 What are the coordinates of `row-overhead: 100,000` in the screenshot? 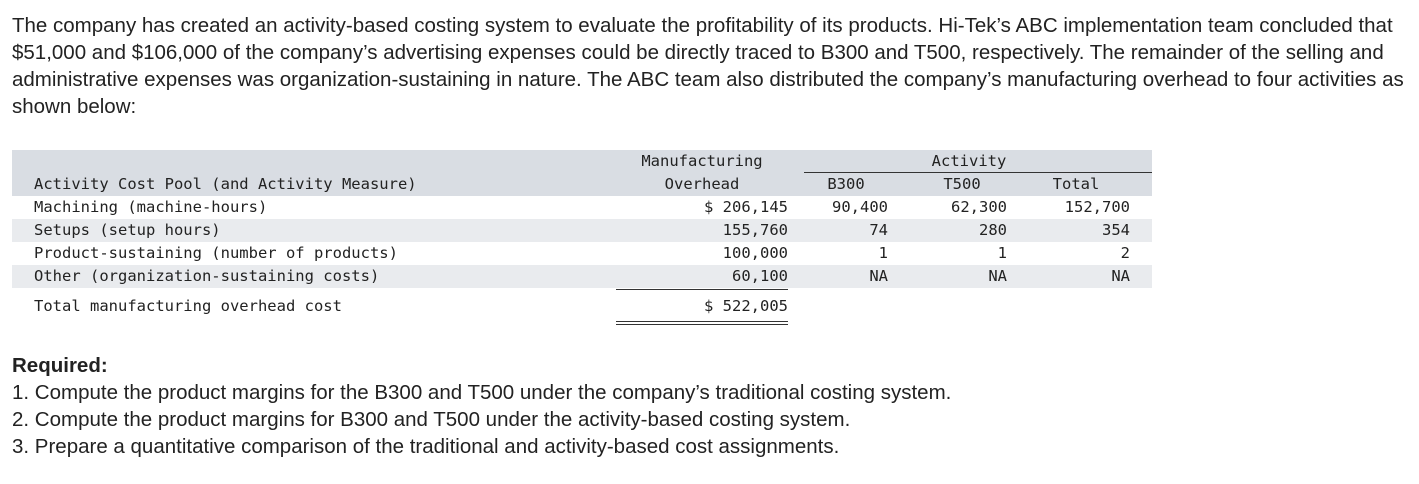 It's located at (755, 253).